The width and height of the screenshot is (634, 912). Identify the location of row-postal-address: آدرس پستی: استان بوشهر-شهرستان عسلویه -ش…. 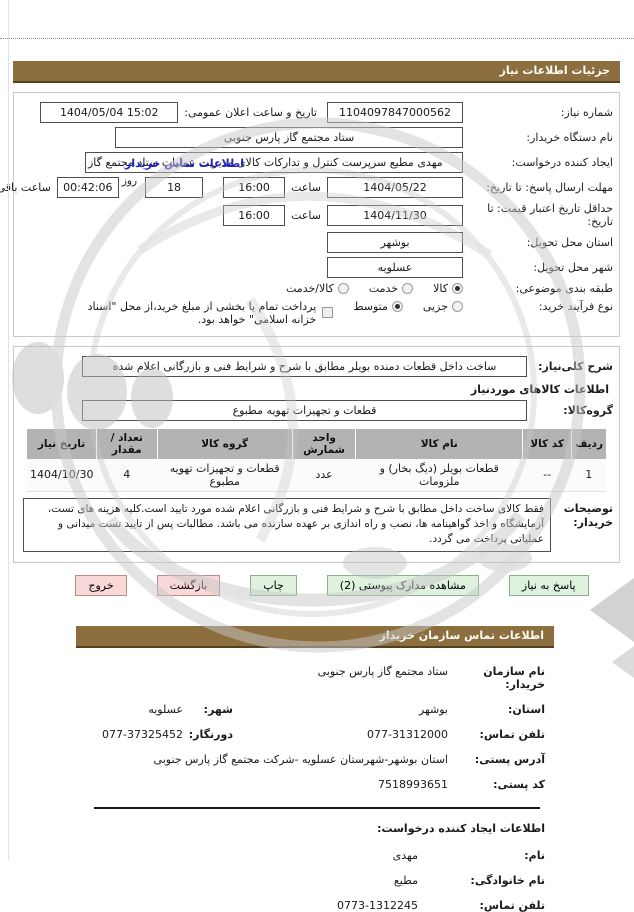
(297, 759).